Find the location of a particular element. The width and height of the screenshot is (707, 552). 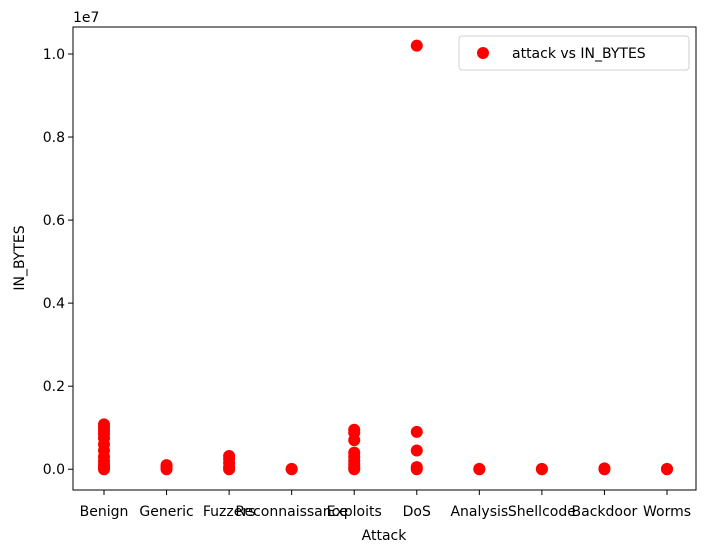

x-tick-label: Shellcode is located at coordinates (542, 512).